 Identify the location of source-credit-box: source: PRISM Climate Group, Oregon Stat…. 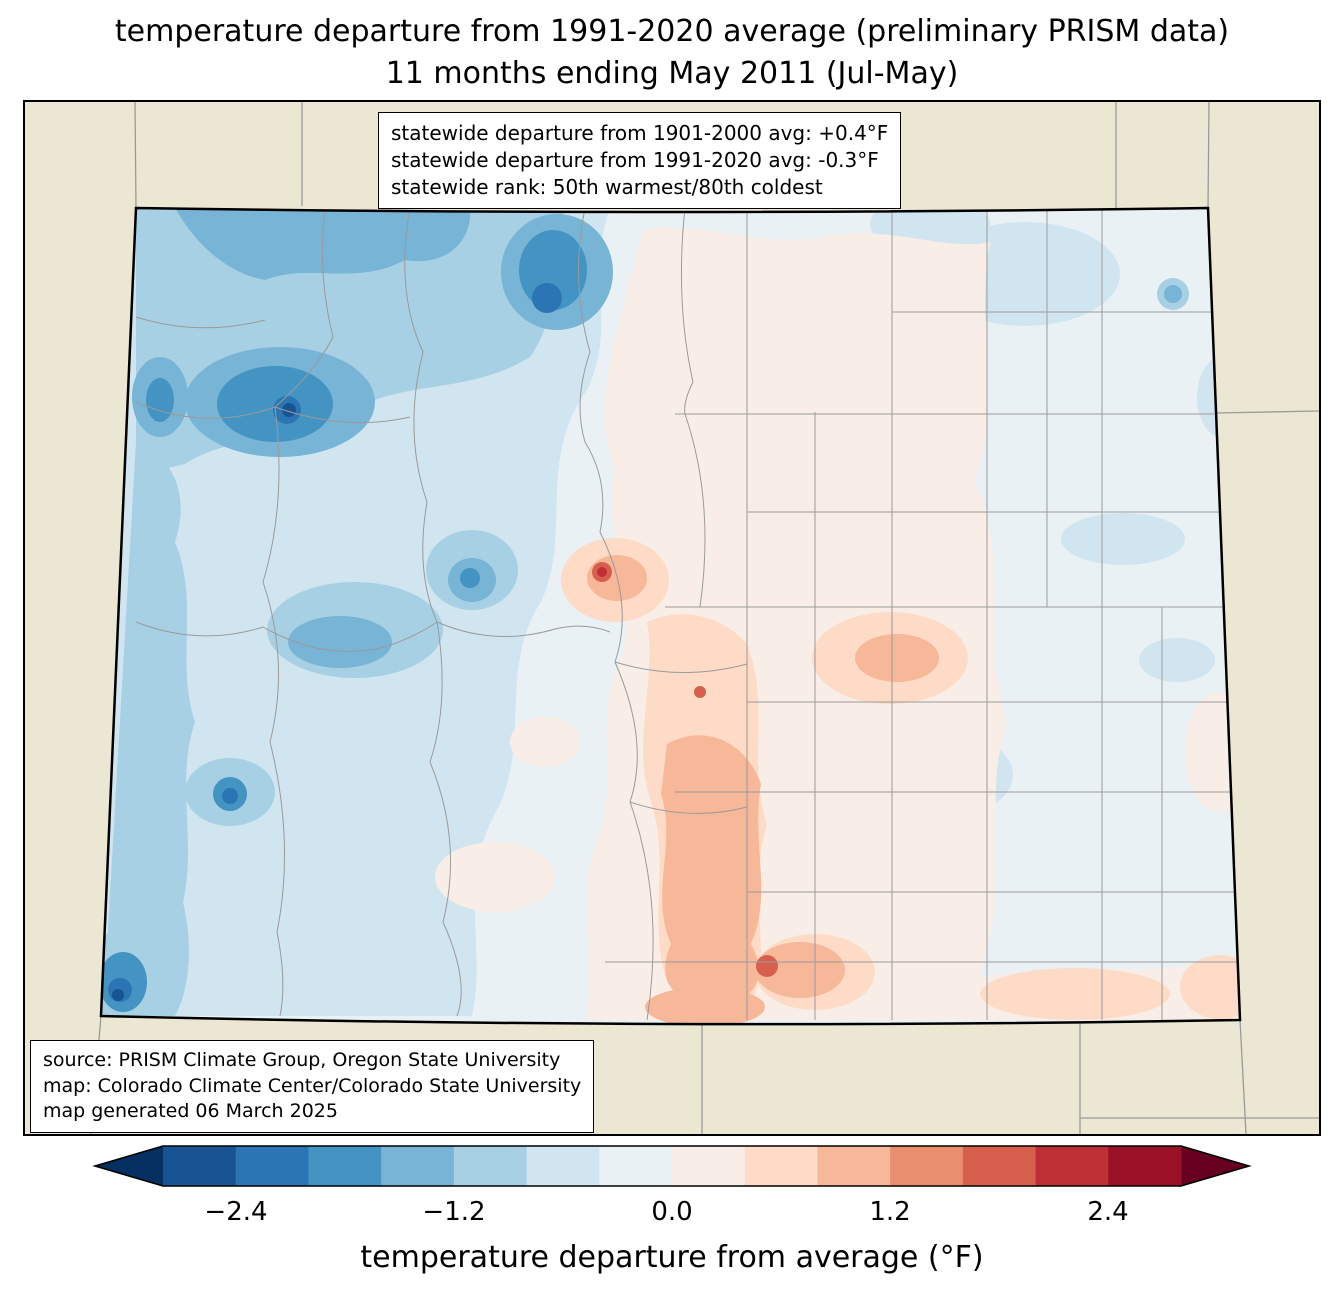
(312, 1086).